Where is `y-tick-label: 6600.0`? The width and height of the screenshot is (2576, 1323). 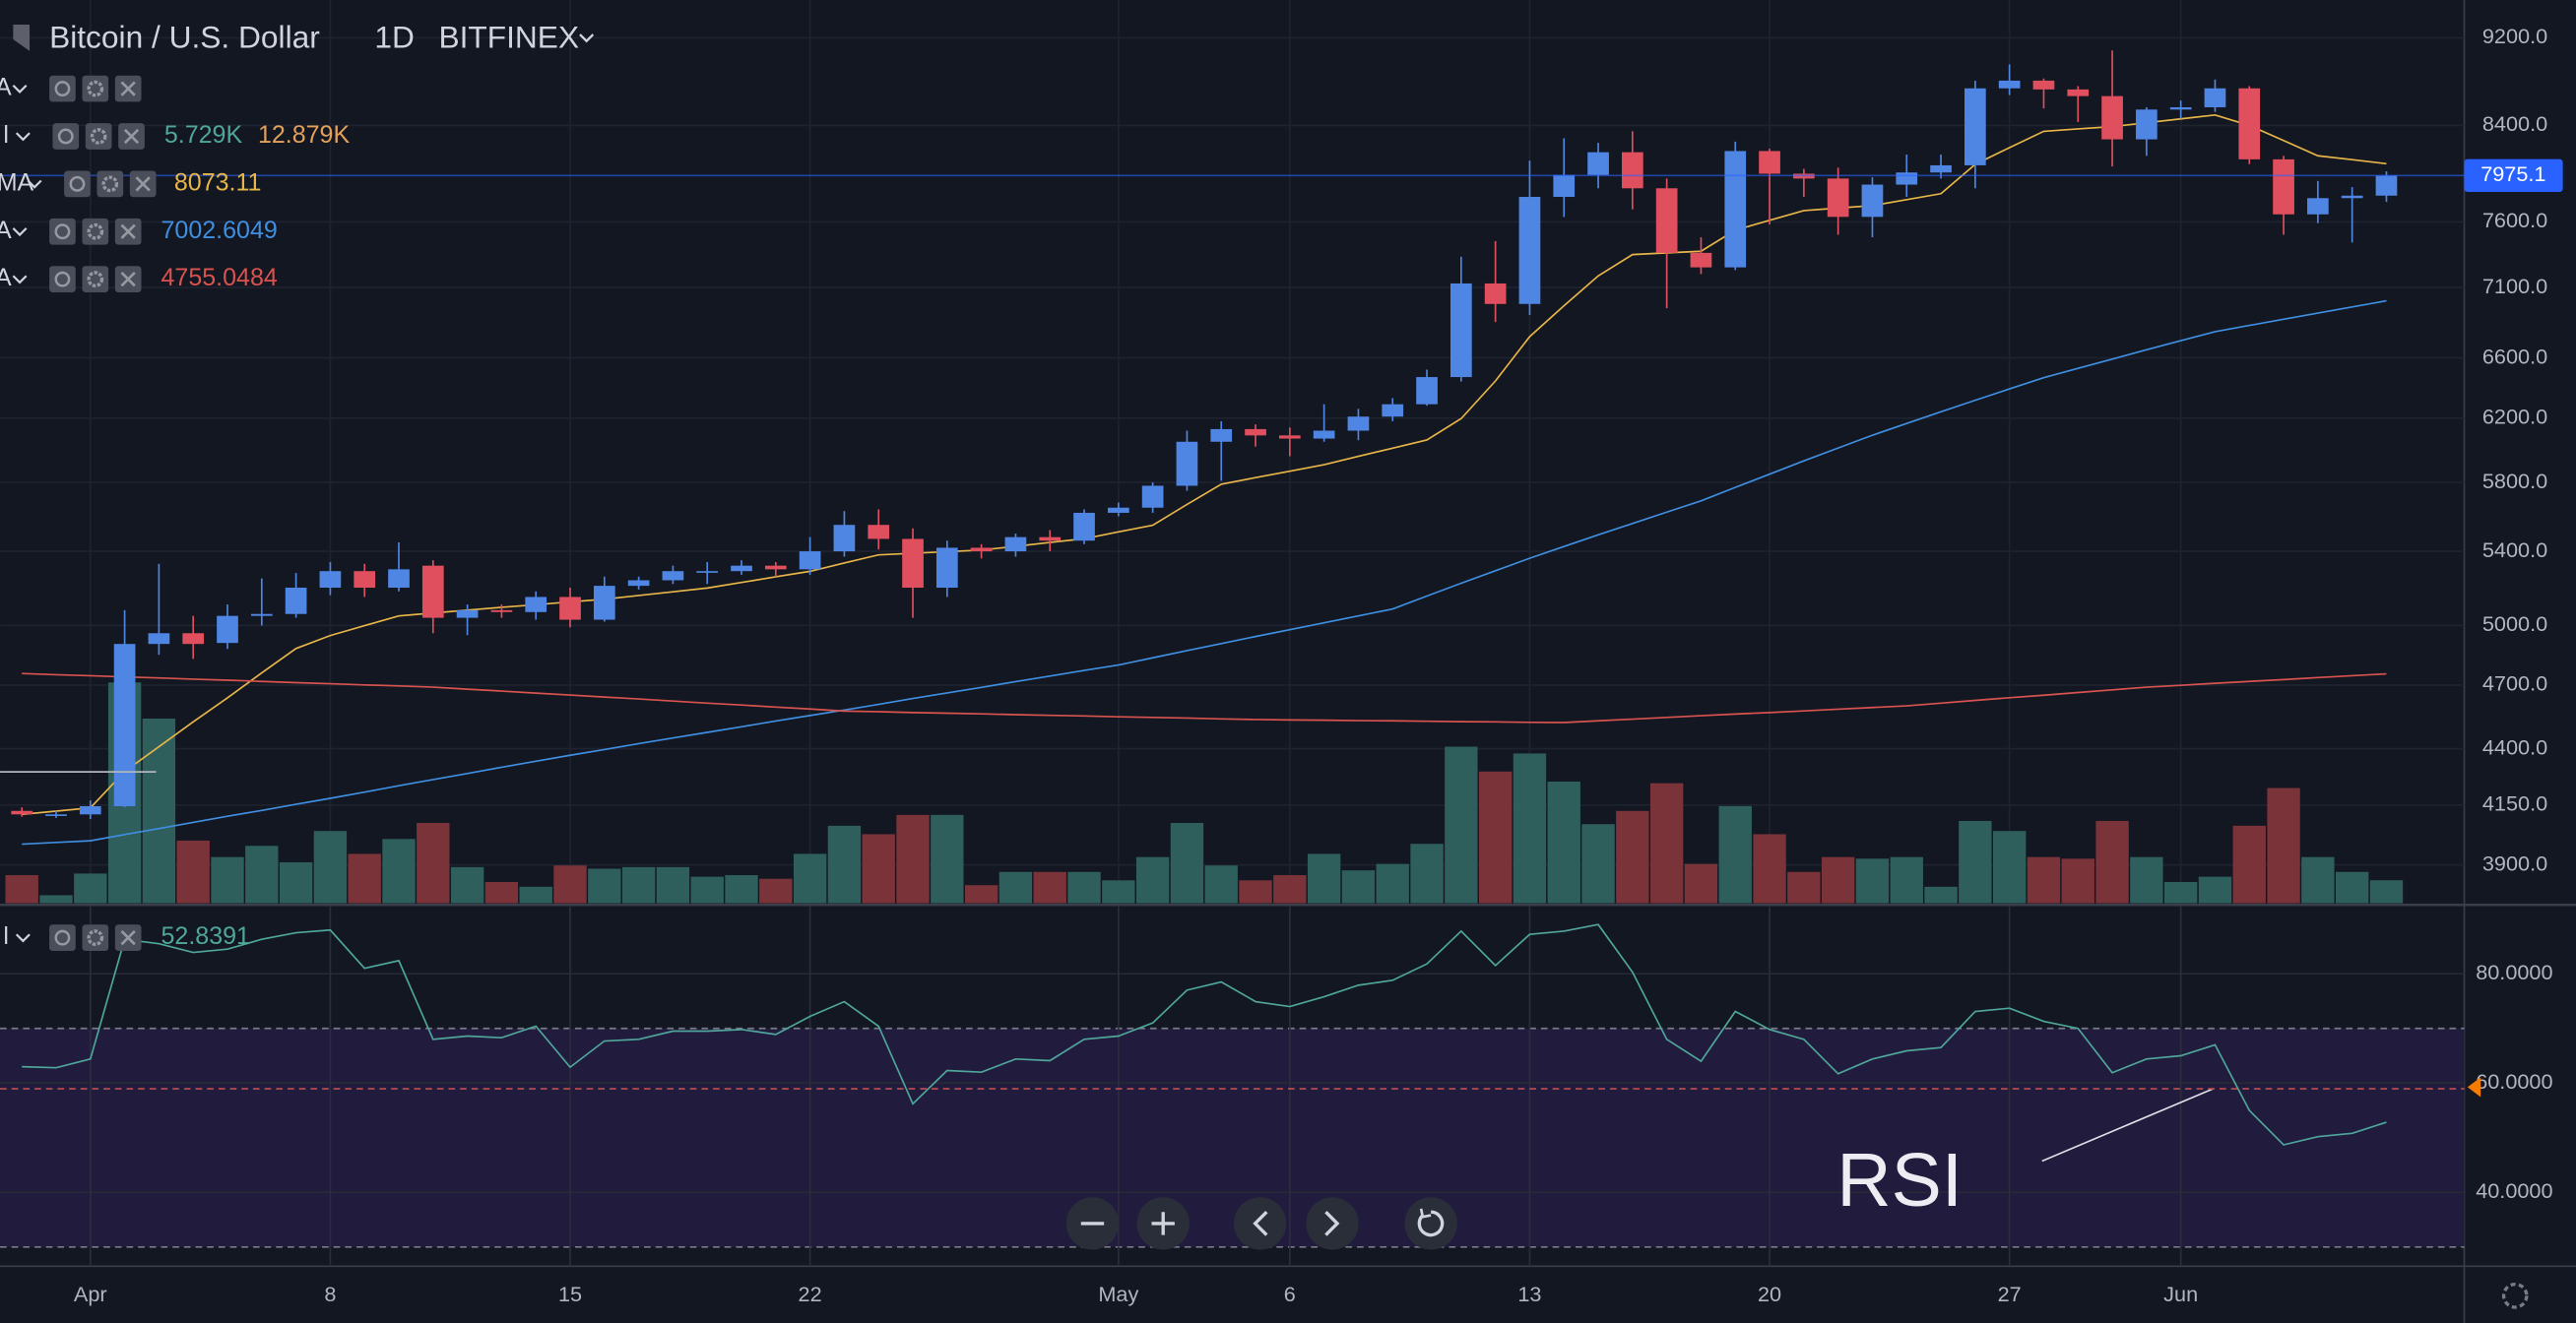 y-tick-label: 6600.0 is located at coordinates (2514, 356).